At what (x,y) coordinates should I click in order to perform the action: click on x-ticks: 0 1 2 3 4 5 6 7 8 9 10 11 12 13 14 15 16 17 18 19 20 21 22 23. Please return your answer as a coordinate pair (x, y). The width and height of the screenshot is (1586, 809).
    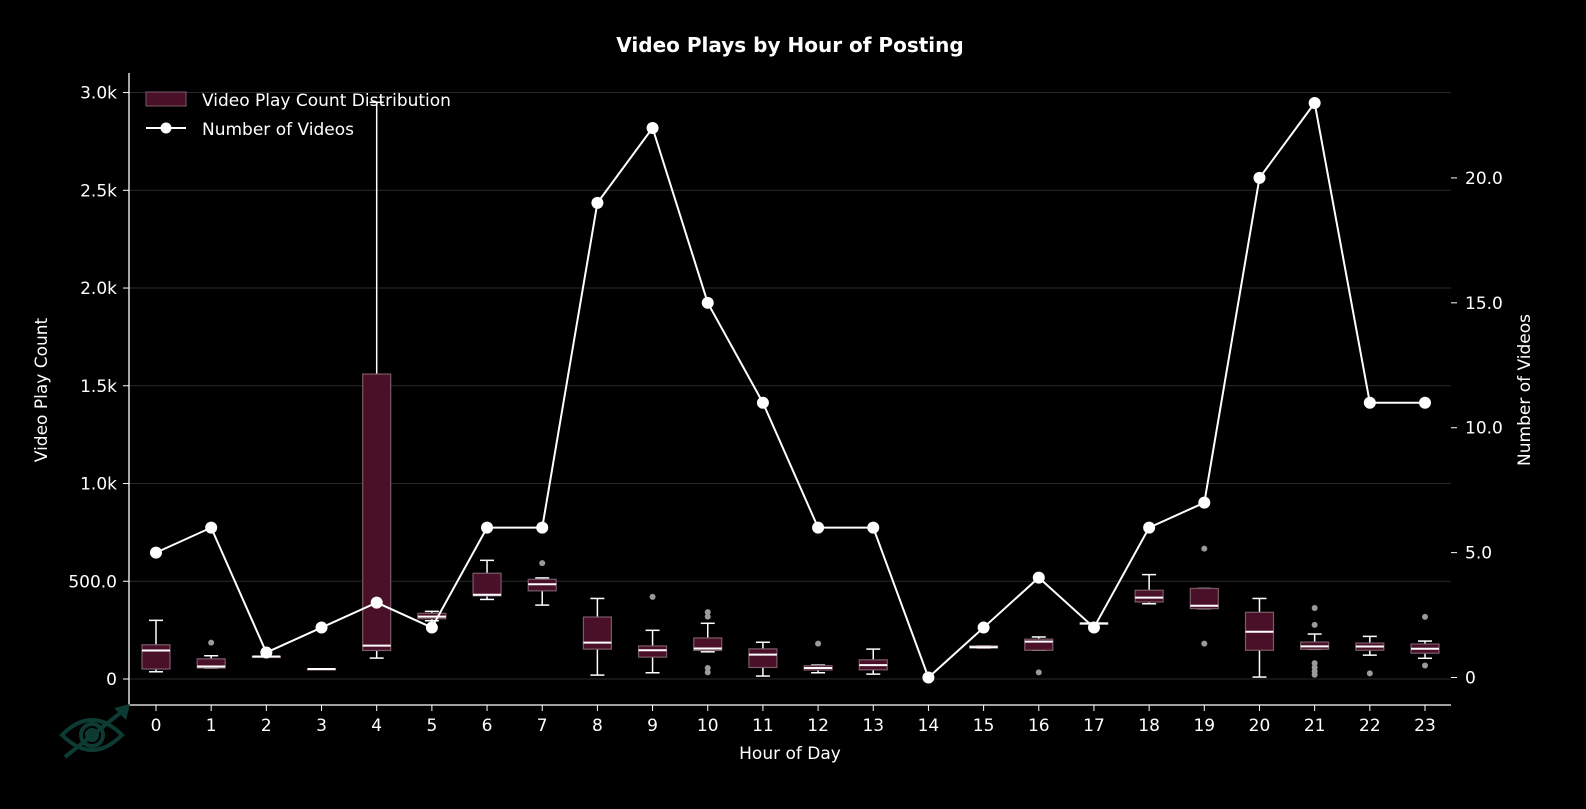
    Looking at the image, I should click on (793, 720).